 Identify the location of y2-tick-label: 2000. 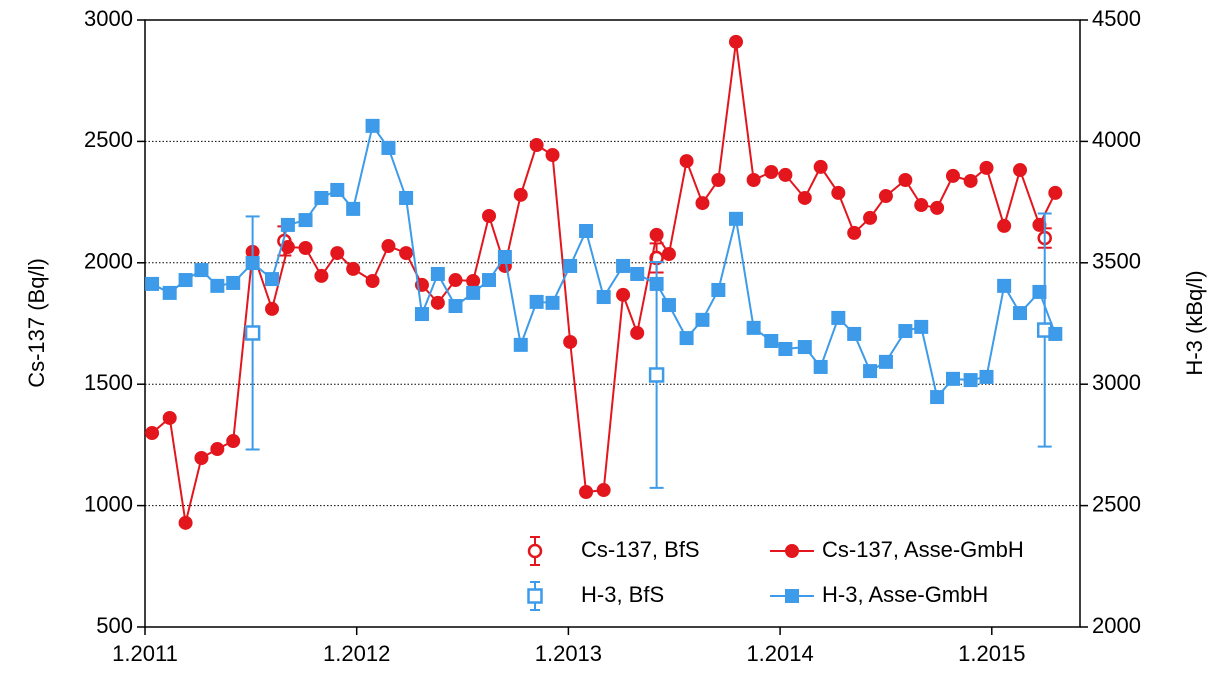
(1116, 625).